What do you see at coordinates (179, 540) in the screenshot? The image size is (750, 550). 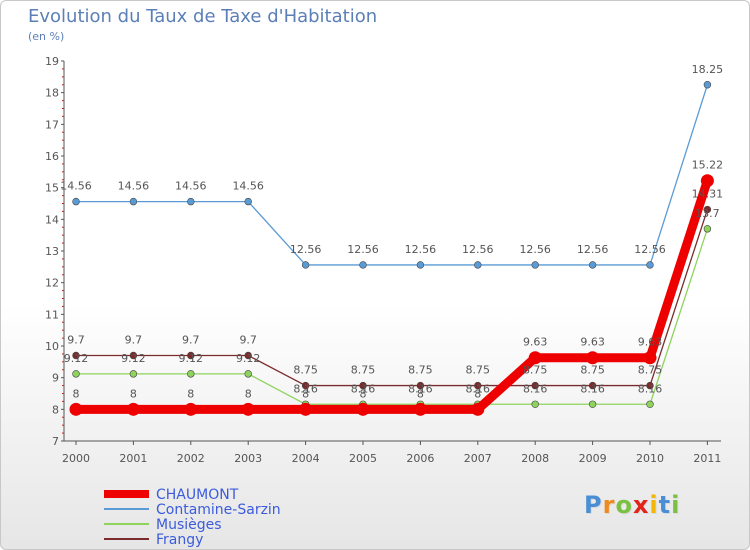 I see `legend-label-frangy: Frangy` at bounding box center [179, 540].